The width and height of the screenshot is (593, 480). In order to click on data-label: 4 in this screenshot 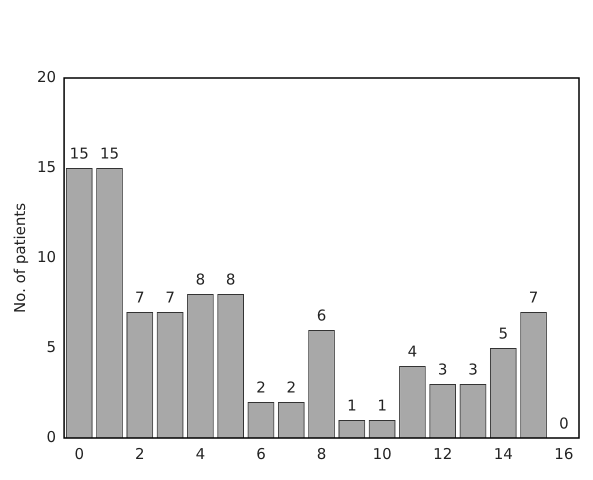, I will do `click(413, 351)`.